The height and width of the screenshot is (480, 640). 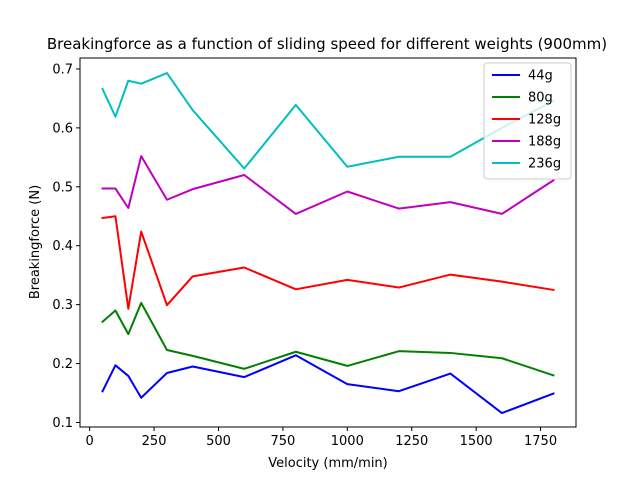 I want to click on series-line-80g, so click(x=328, y=339).